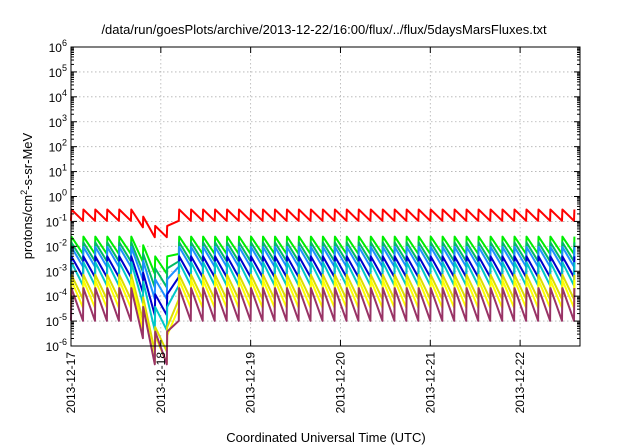  Describe the element at coordinates (56, 320) in the screenshot. I see `y-tick-label: 10⁻⁵` at that location.